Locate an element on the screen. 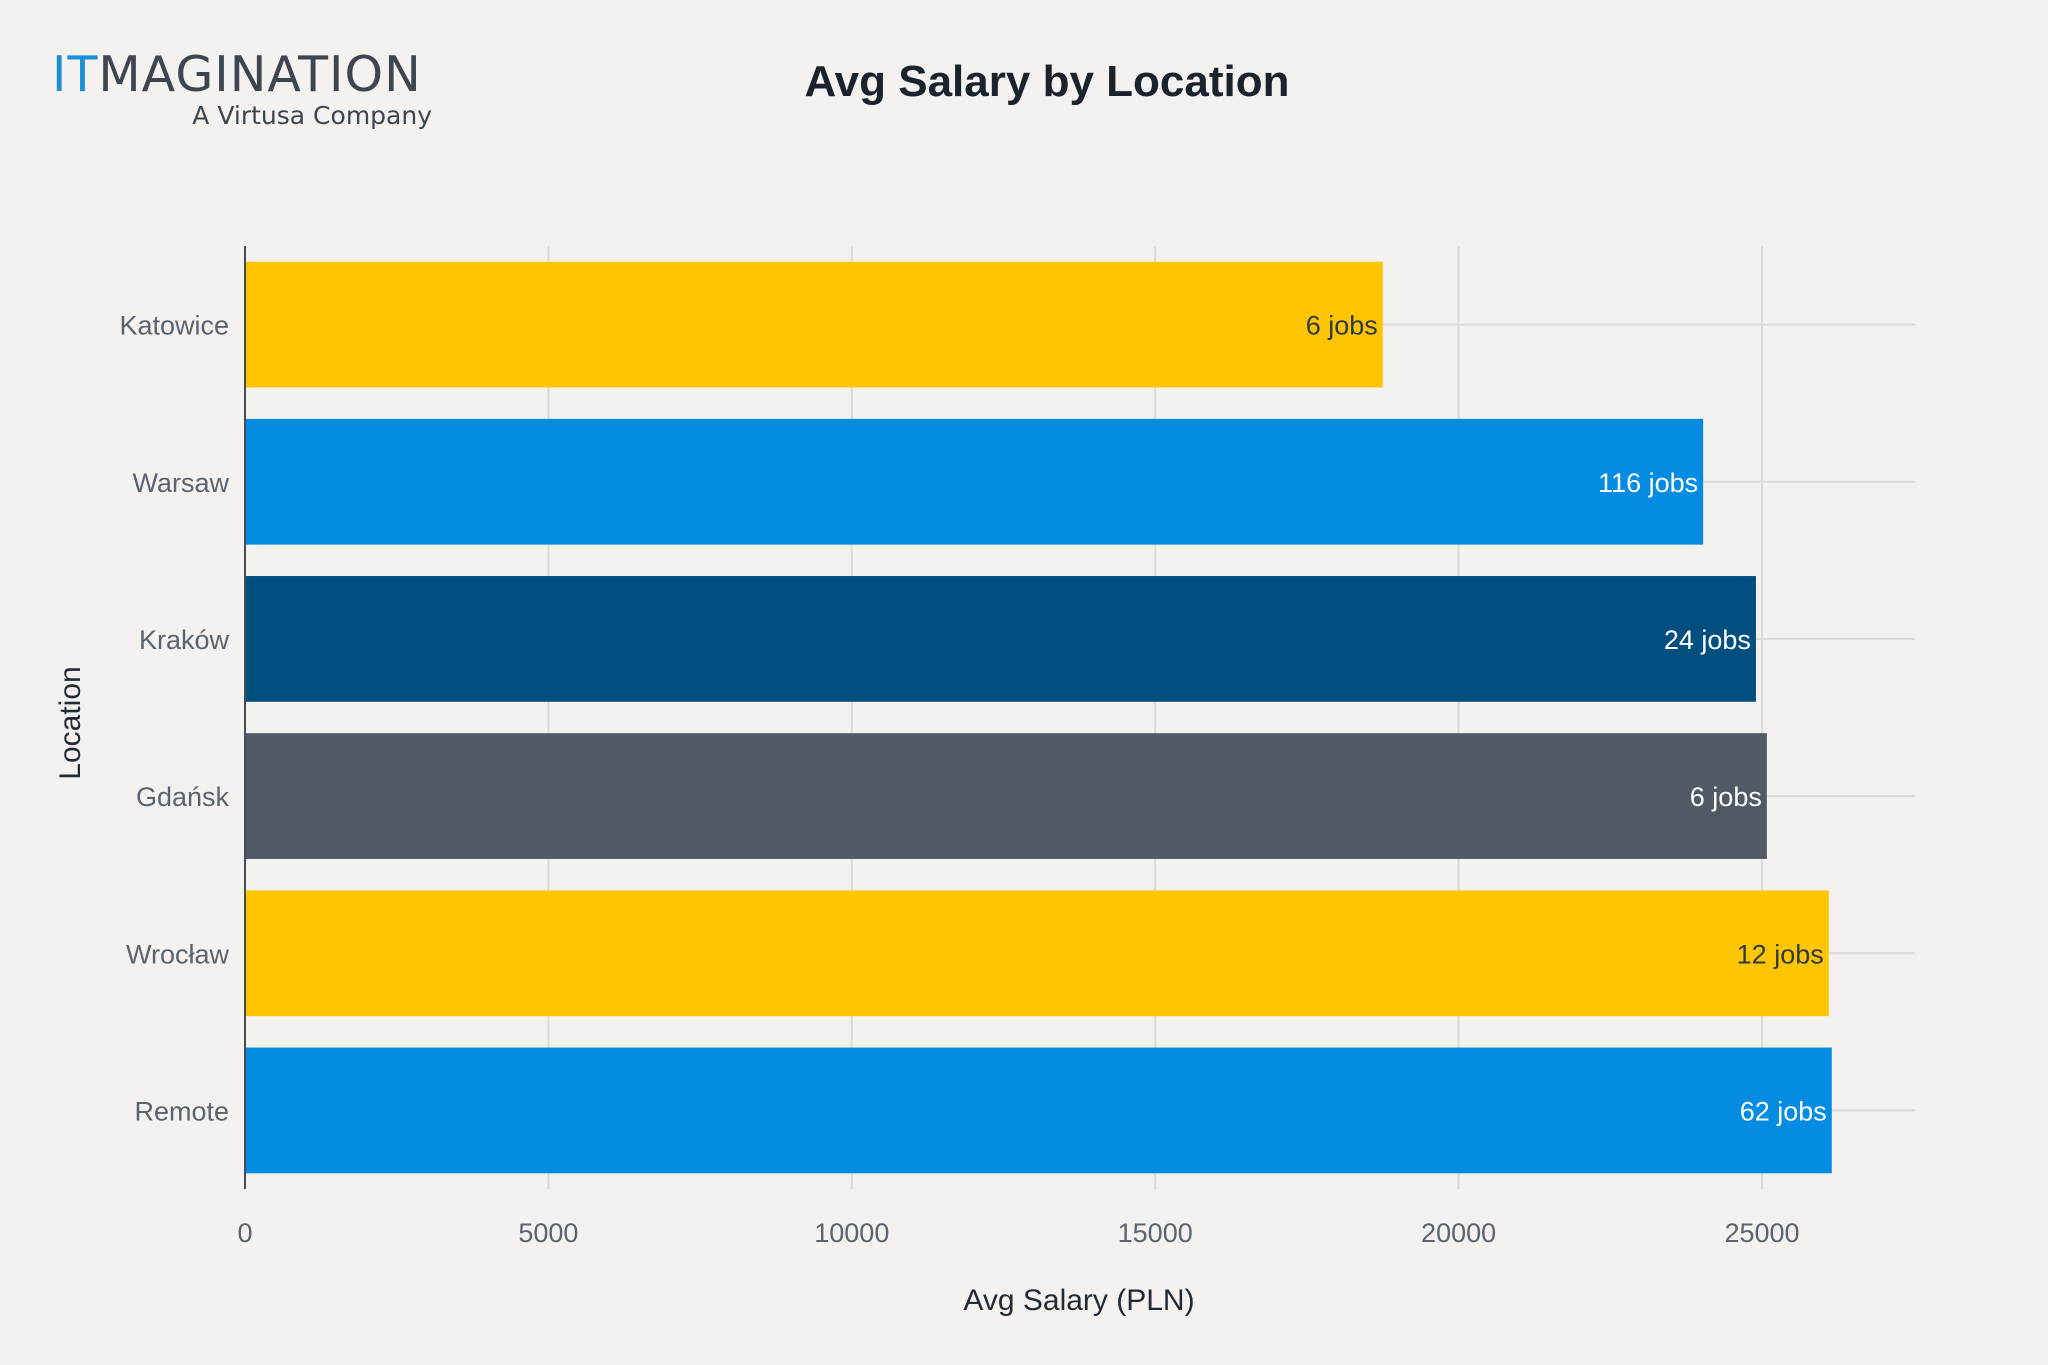  x-tick-label: 15000 is located at coordinates (1155, 1233).